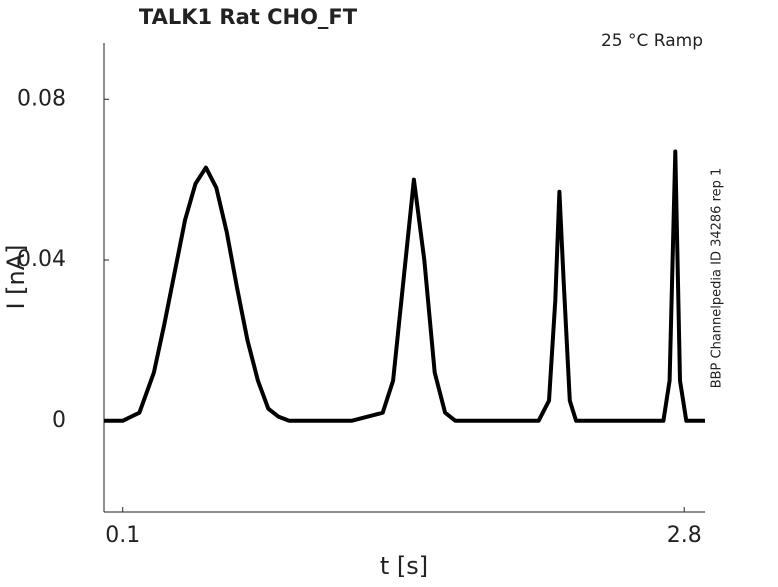 This screenshot has width=778, height=587. I want to click on y-tick-label: 0.04, so click(41, 259).